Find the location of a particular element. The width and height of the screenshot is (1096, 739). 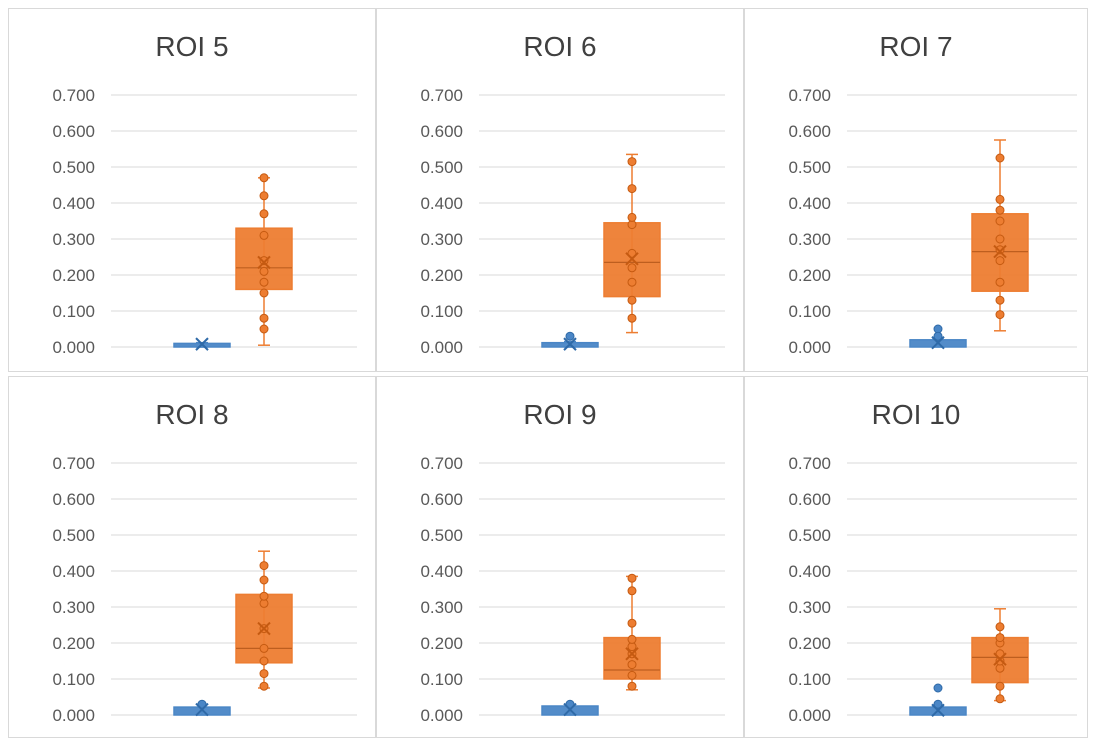

chart-title: ROI 10 is located at coordinates (916, 414).